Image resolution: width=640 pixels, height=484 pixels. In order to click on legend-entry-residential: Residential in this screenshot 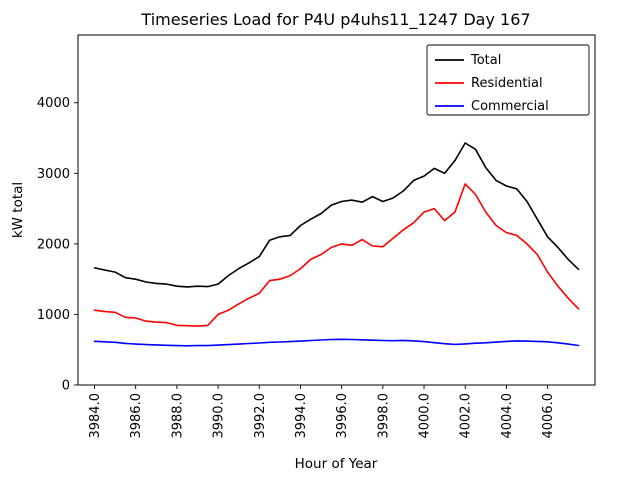, I will do `click(489, 83)`.